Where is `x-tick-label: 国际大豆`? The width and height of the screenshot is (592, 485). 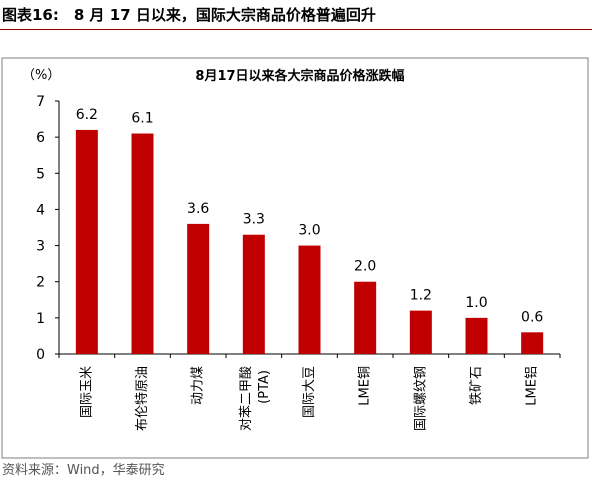
x-tick-label: 国际大豆 is located at coordinates (309, 392).